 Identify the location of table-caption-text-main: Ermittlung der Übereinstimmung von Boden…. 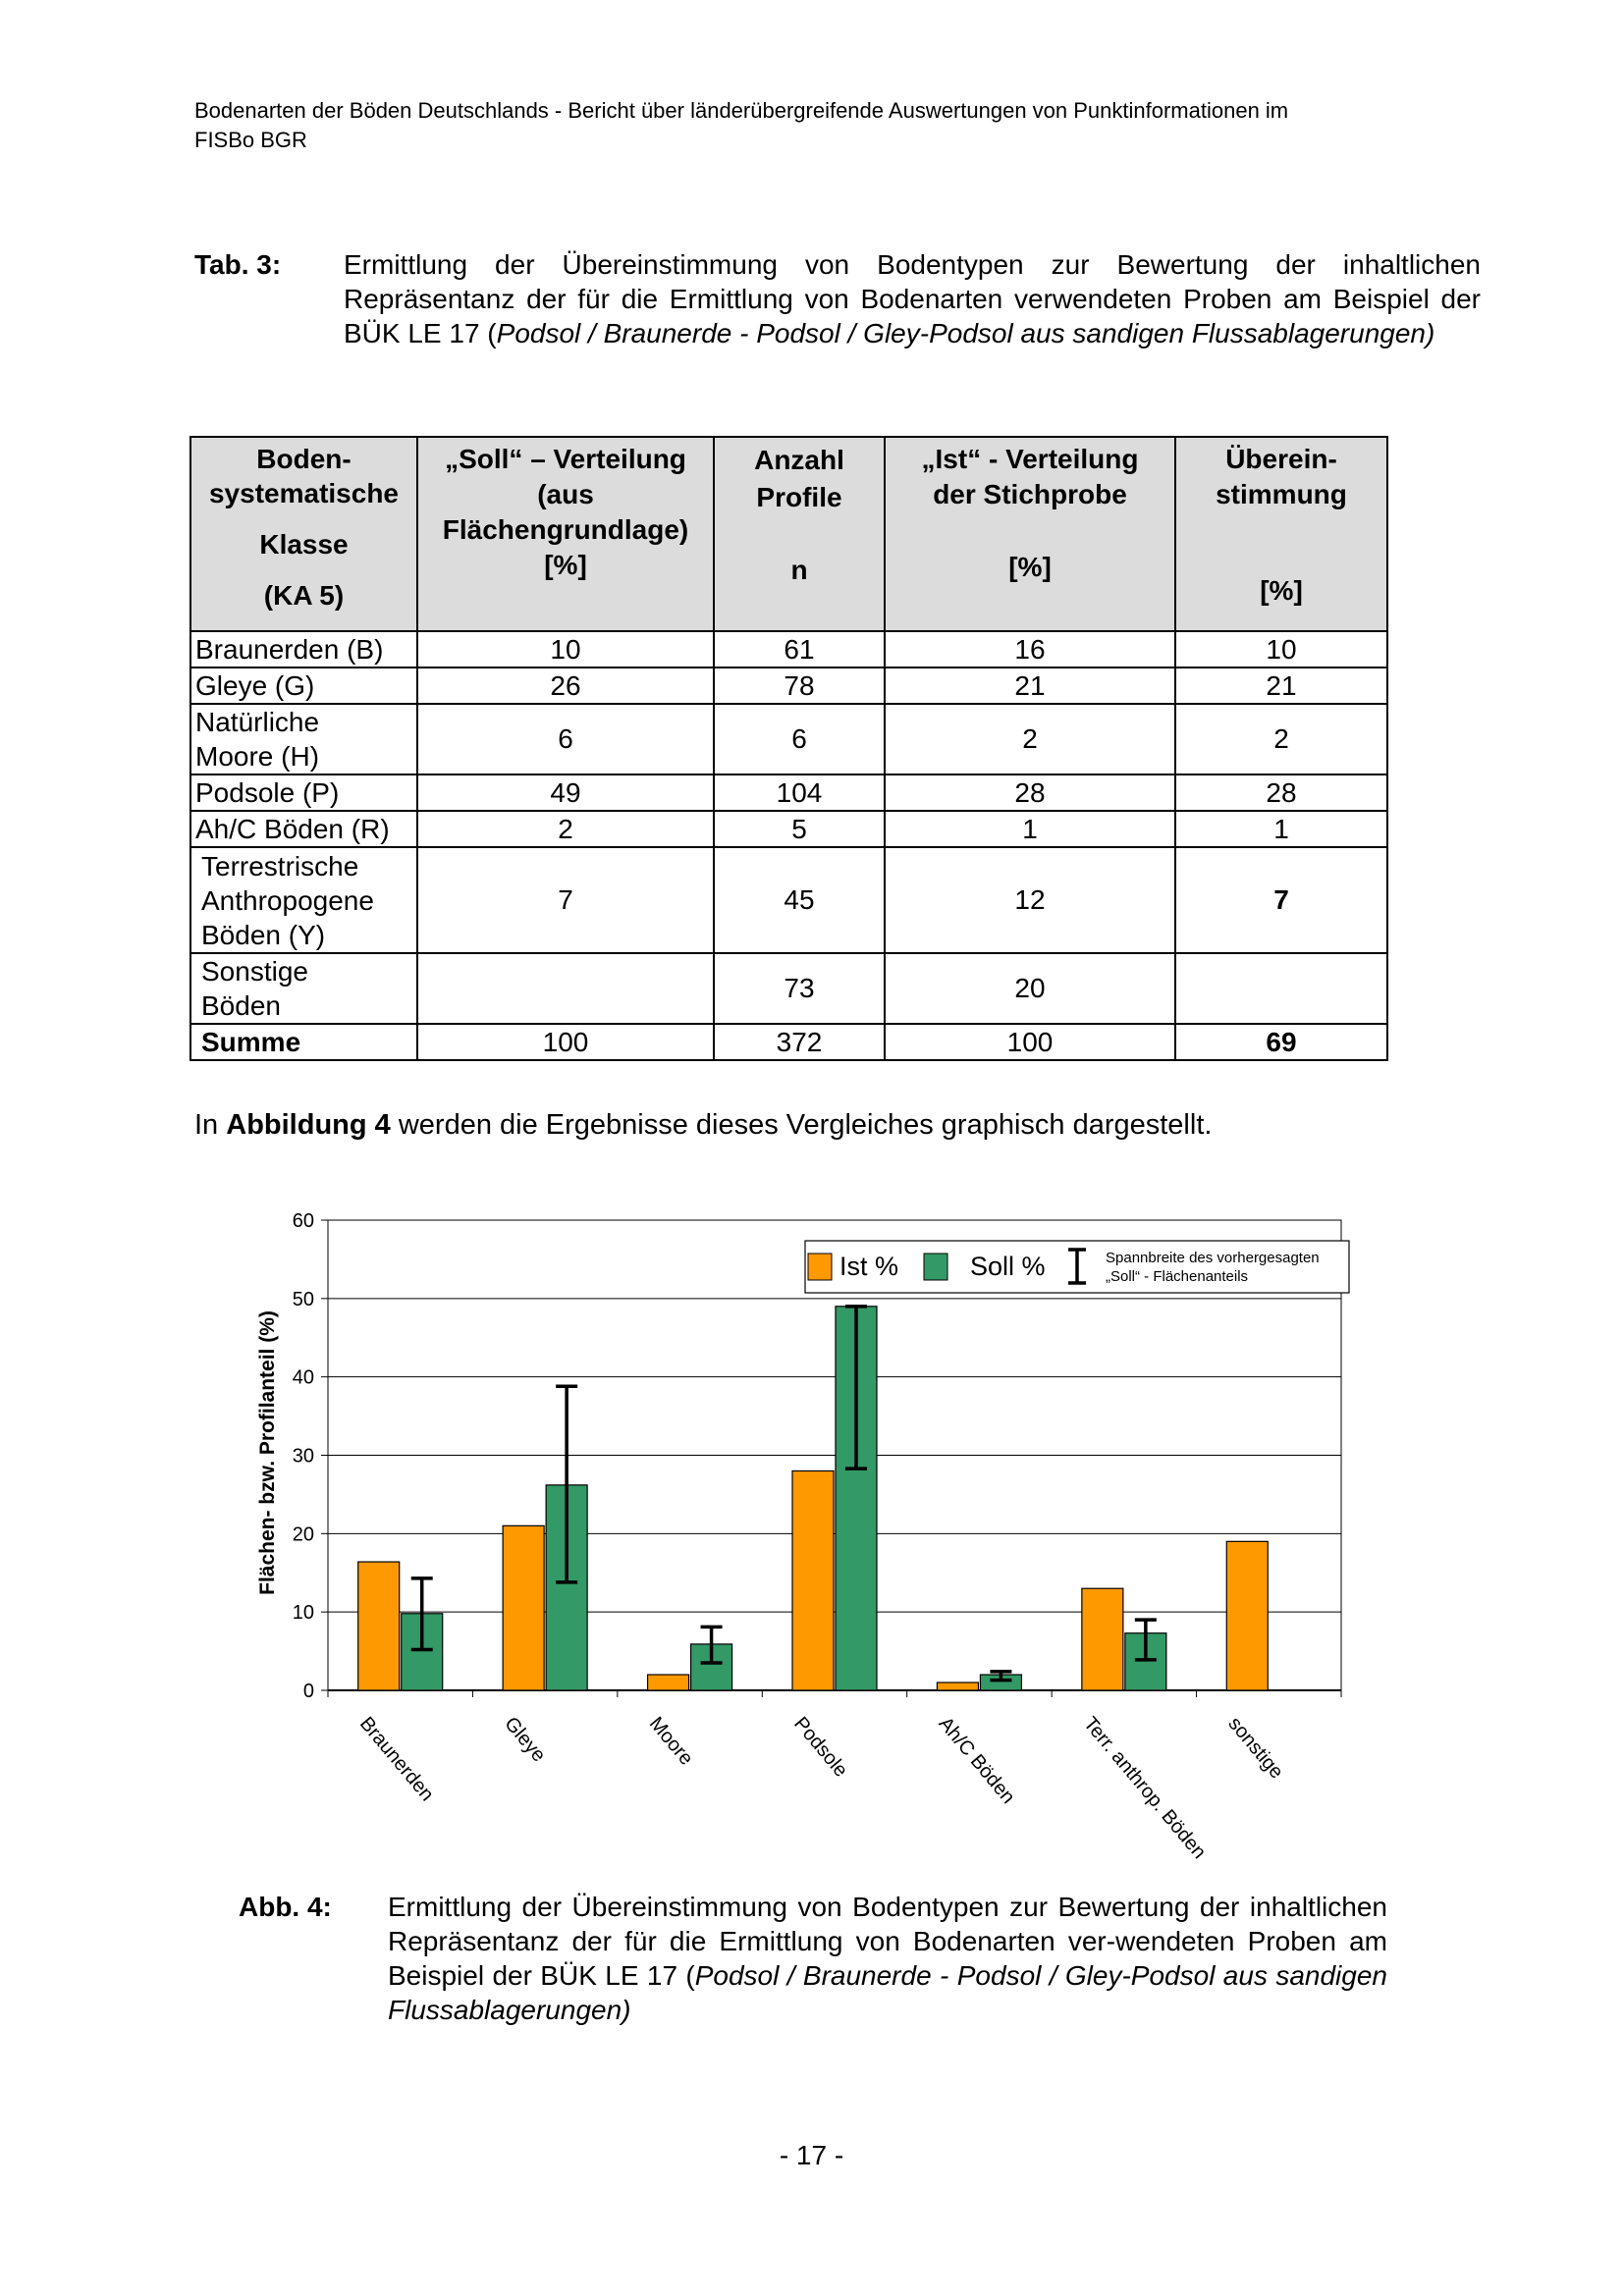
(912, 299).